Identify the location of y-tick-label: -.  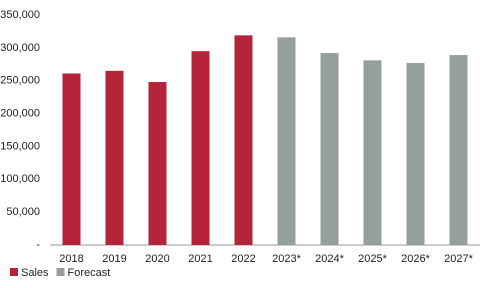
(38, 245).